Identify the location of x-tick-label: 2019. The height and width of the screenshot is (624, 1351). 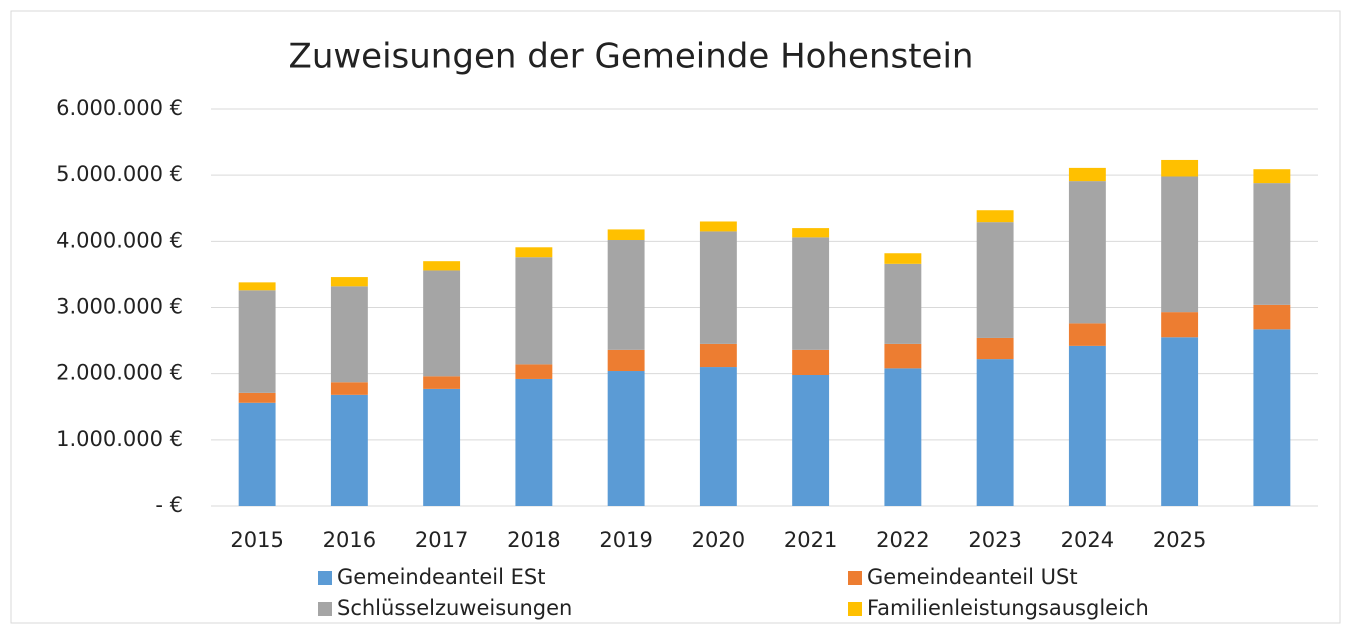
(625, 540).